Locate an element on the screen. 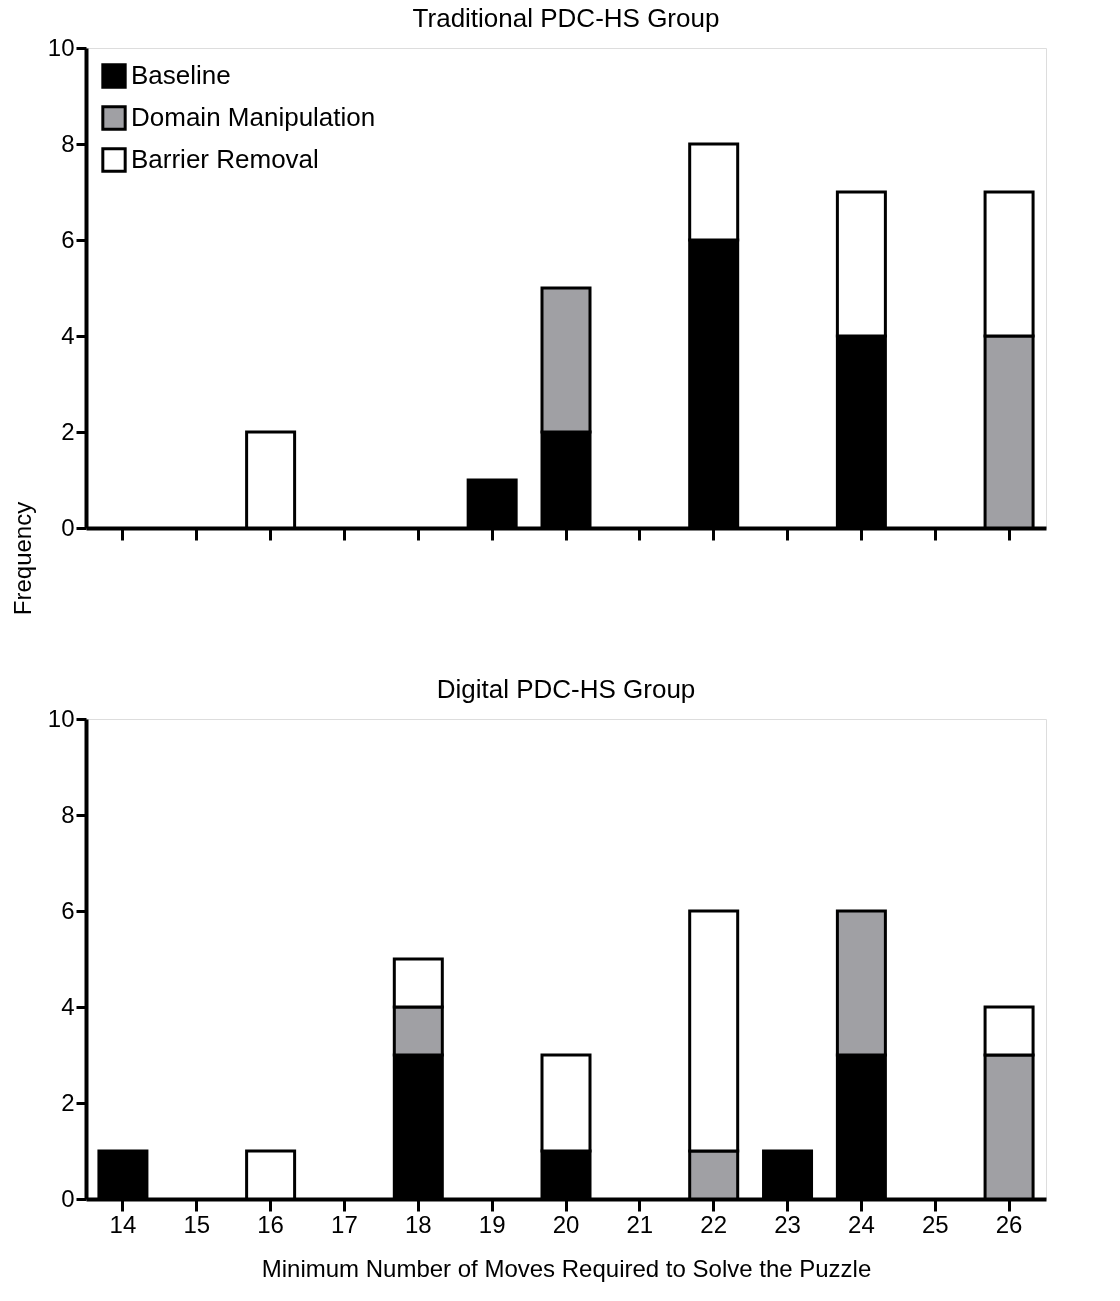  x-tick-label: 20 is located at coordinates (566, 1224).